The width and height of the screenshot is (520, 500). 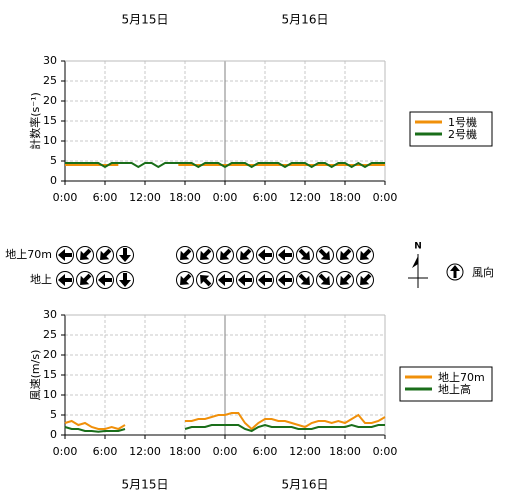 What do you see at coordinates (461, 377) in the screenshot?
I see `legend-label: 地上70m` at bounding box center [461, 377].